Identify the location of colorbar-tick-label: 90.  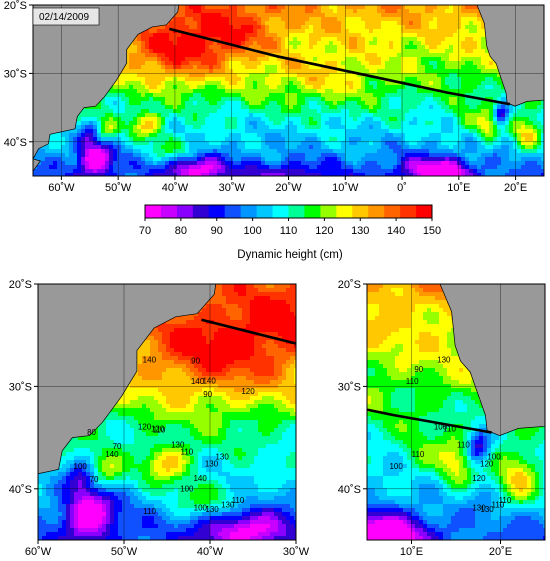
(217, 231).